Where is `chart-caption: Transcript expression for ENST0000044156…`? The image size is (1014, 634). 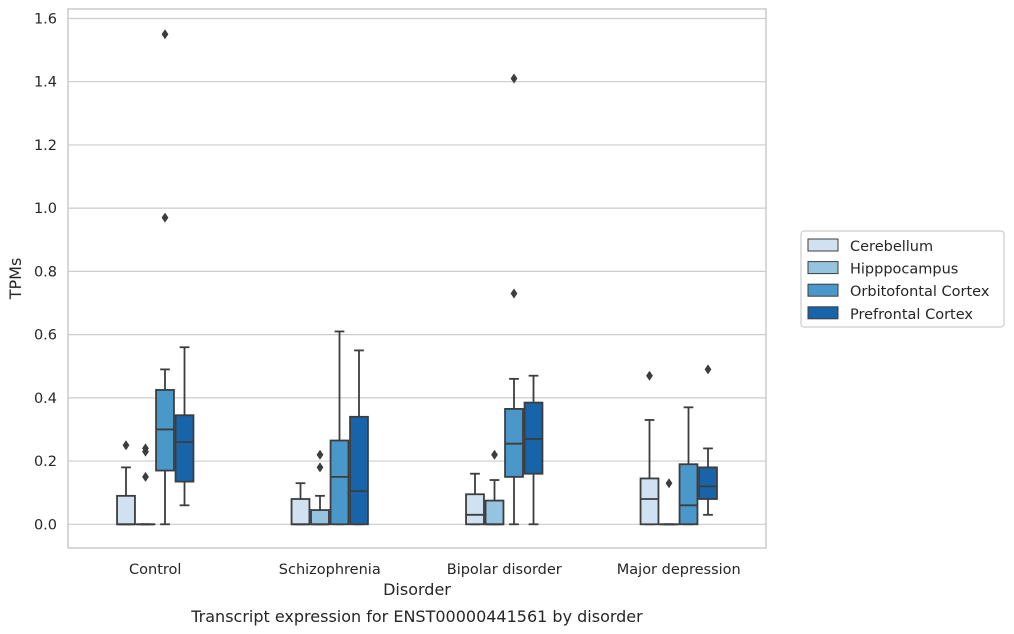 chart-caption: Transcript expression for ENST0000044156… is located at coordinates (416, 616).